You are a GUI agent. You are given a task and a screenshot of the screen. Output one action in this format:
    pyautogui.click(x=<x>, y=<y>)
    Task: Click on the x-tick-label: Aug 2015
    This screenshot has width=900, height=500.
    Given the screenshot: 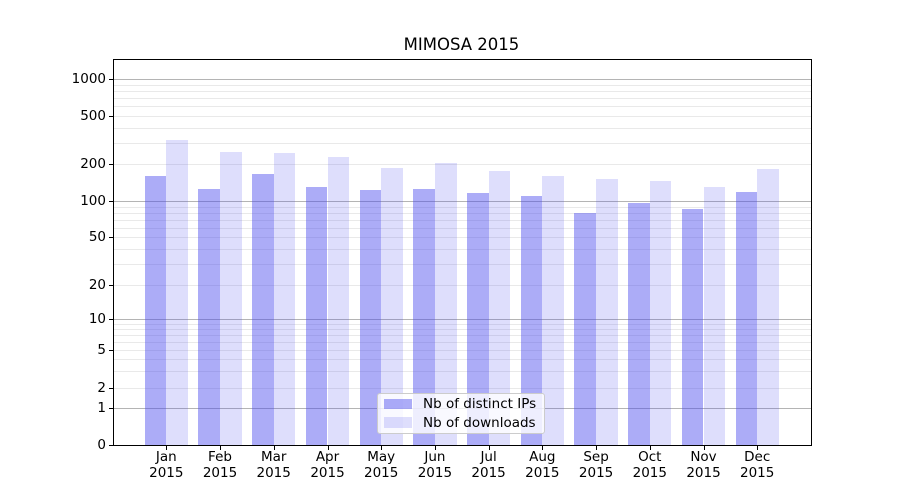 What is the action you would take?
    pyautogui.click(x=542, y=465)
    